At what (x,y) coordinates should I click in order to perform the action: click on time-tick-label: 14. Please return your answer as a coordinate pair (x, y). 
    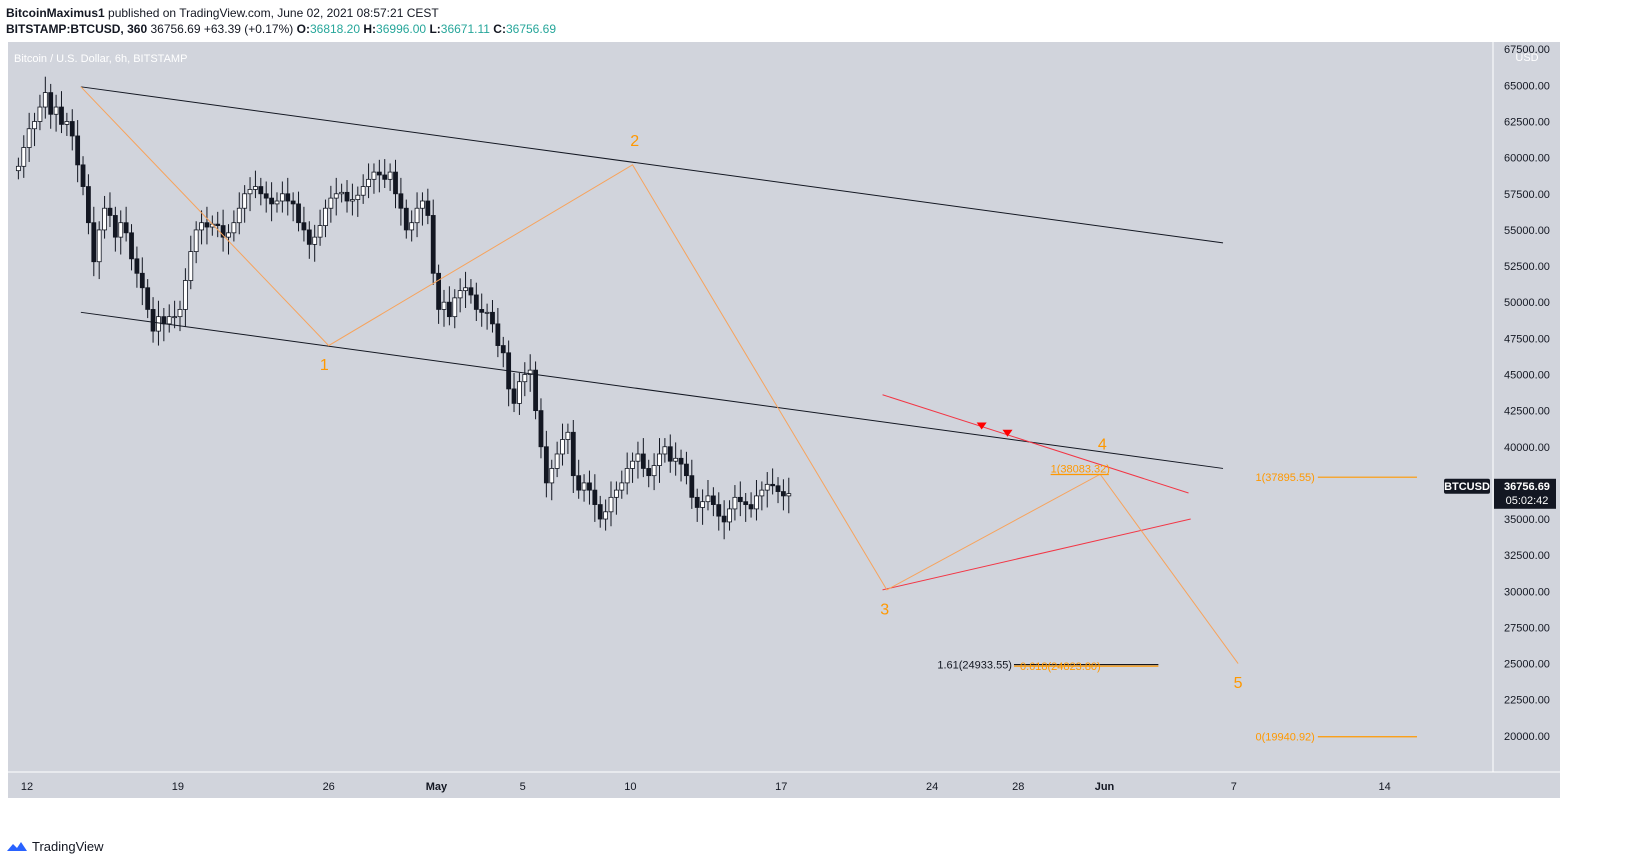
    Looking at the image, I should click on (1385, 787).